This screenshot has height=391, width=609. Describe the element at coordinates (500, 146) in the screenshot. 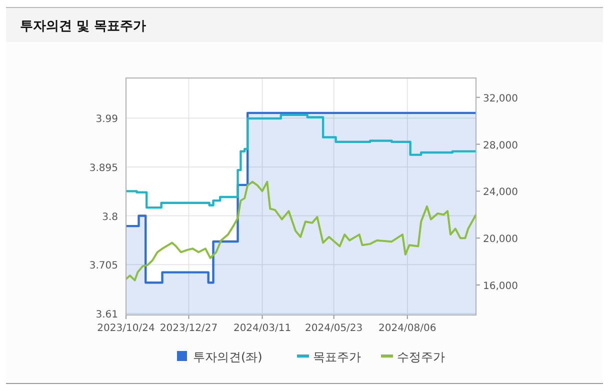

I see `y2-tick-label: 28,000` at that location.